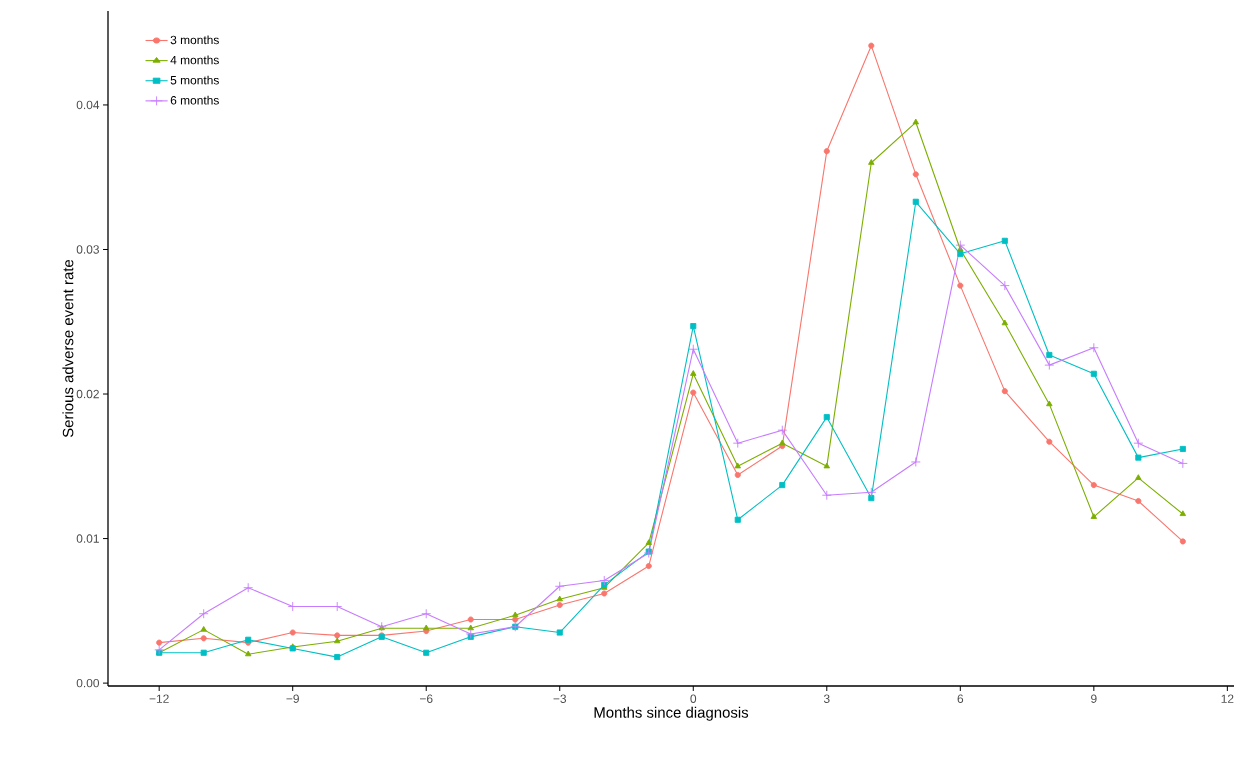 The height and width of the screenshot is (757, 1244). What do you see at coordinates (194, 100) in the screenshot?
I see `legend-label: 6 months` at bounding box center [194, 100].